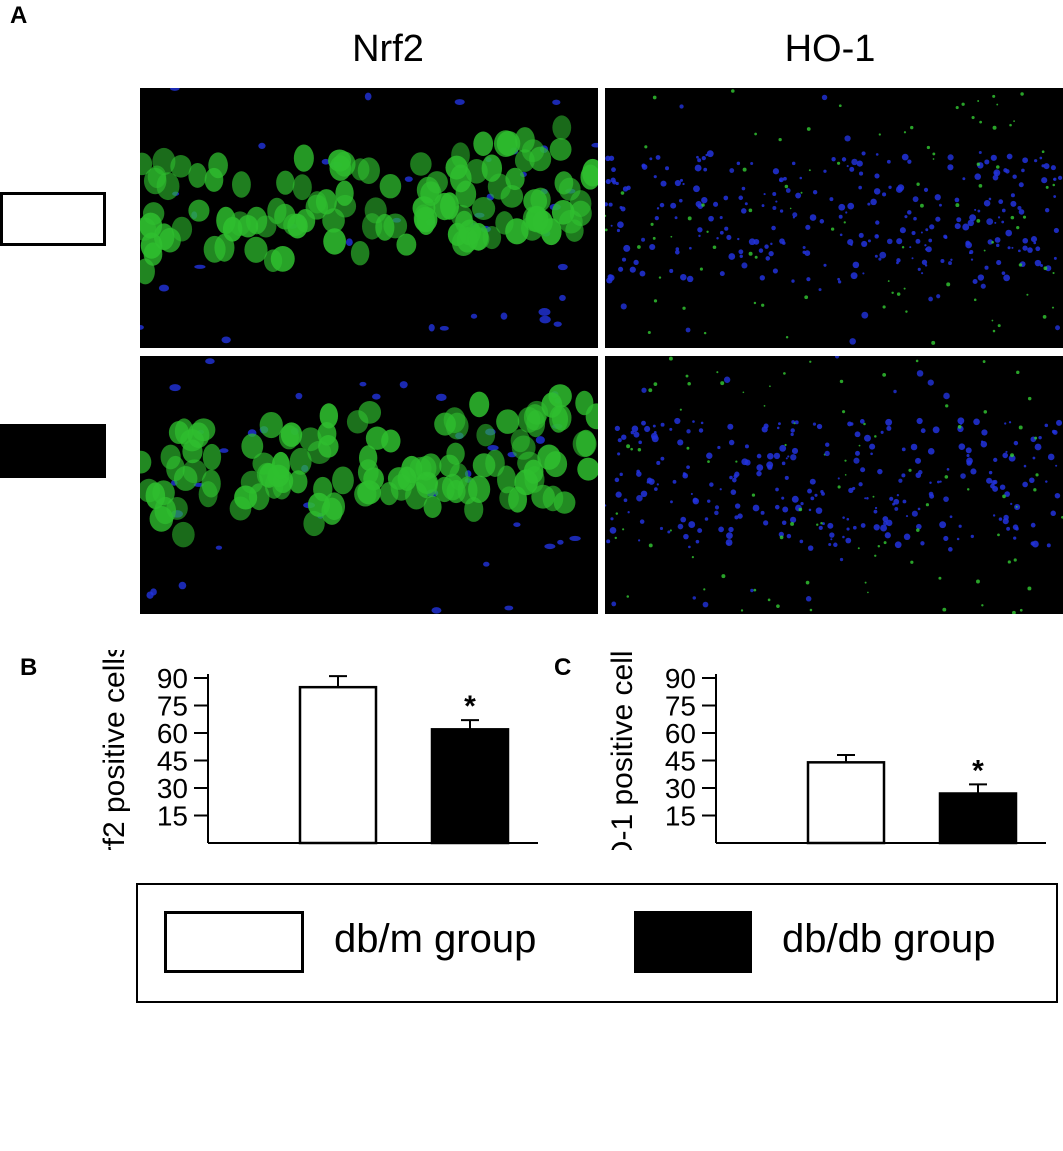  What do you see at coordinates (889, 939) in the screenshot?
I see `legend-label-dbdb: db/db group` at bounding box center [889, 939].